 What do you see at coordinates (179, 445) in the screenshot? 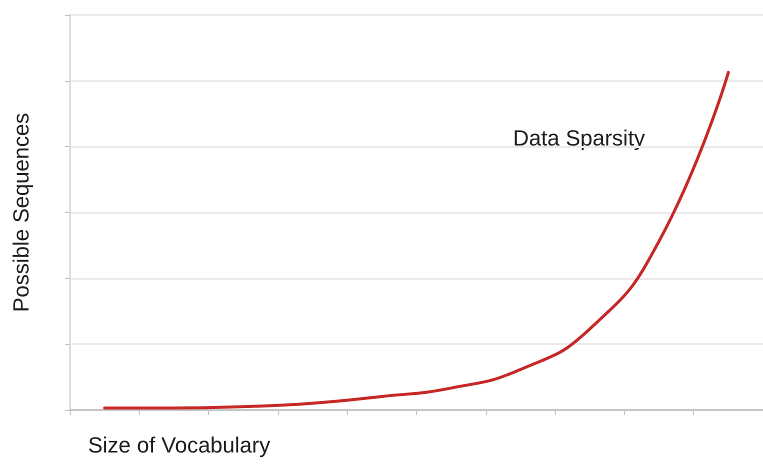
I see `x-axis-title: Size of Vocabulary` at bounding box center [179, 445].